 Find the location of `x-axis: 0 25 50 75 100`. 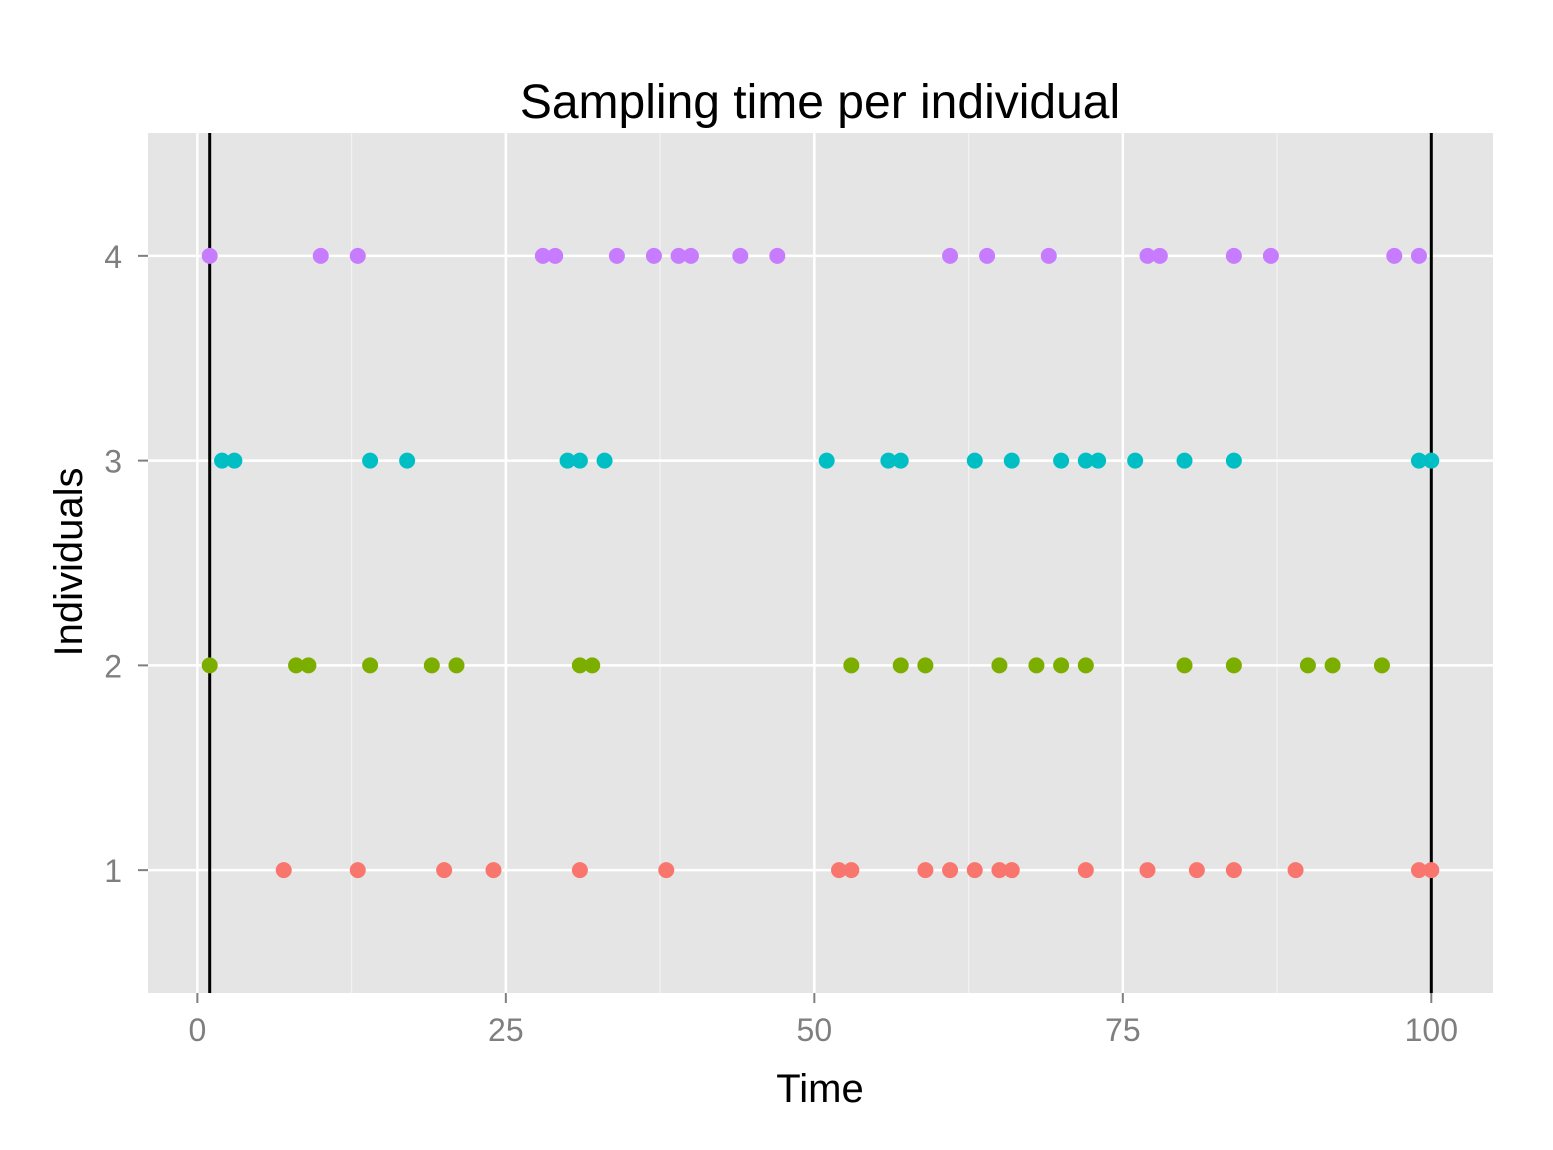

x-axis: 0 25 50 75 100 is located at coordinates (823, 1020).